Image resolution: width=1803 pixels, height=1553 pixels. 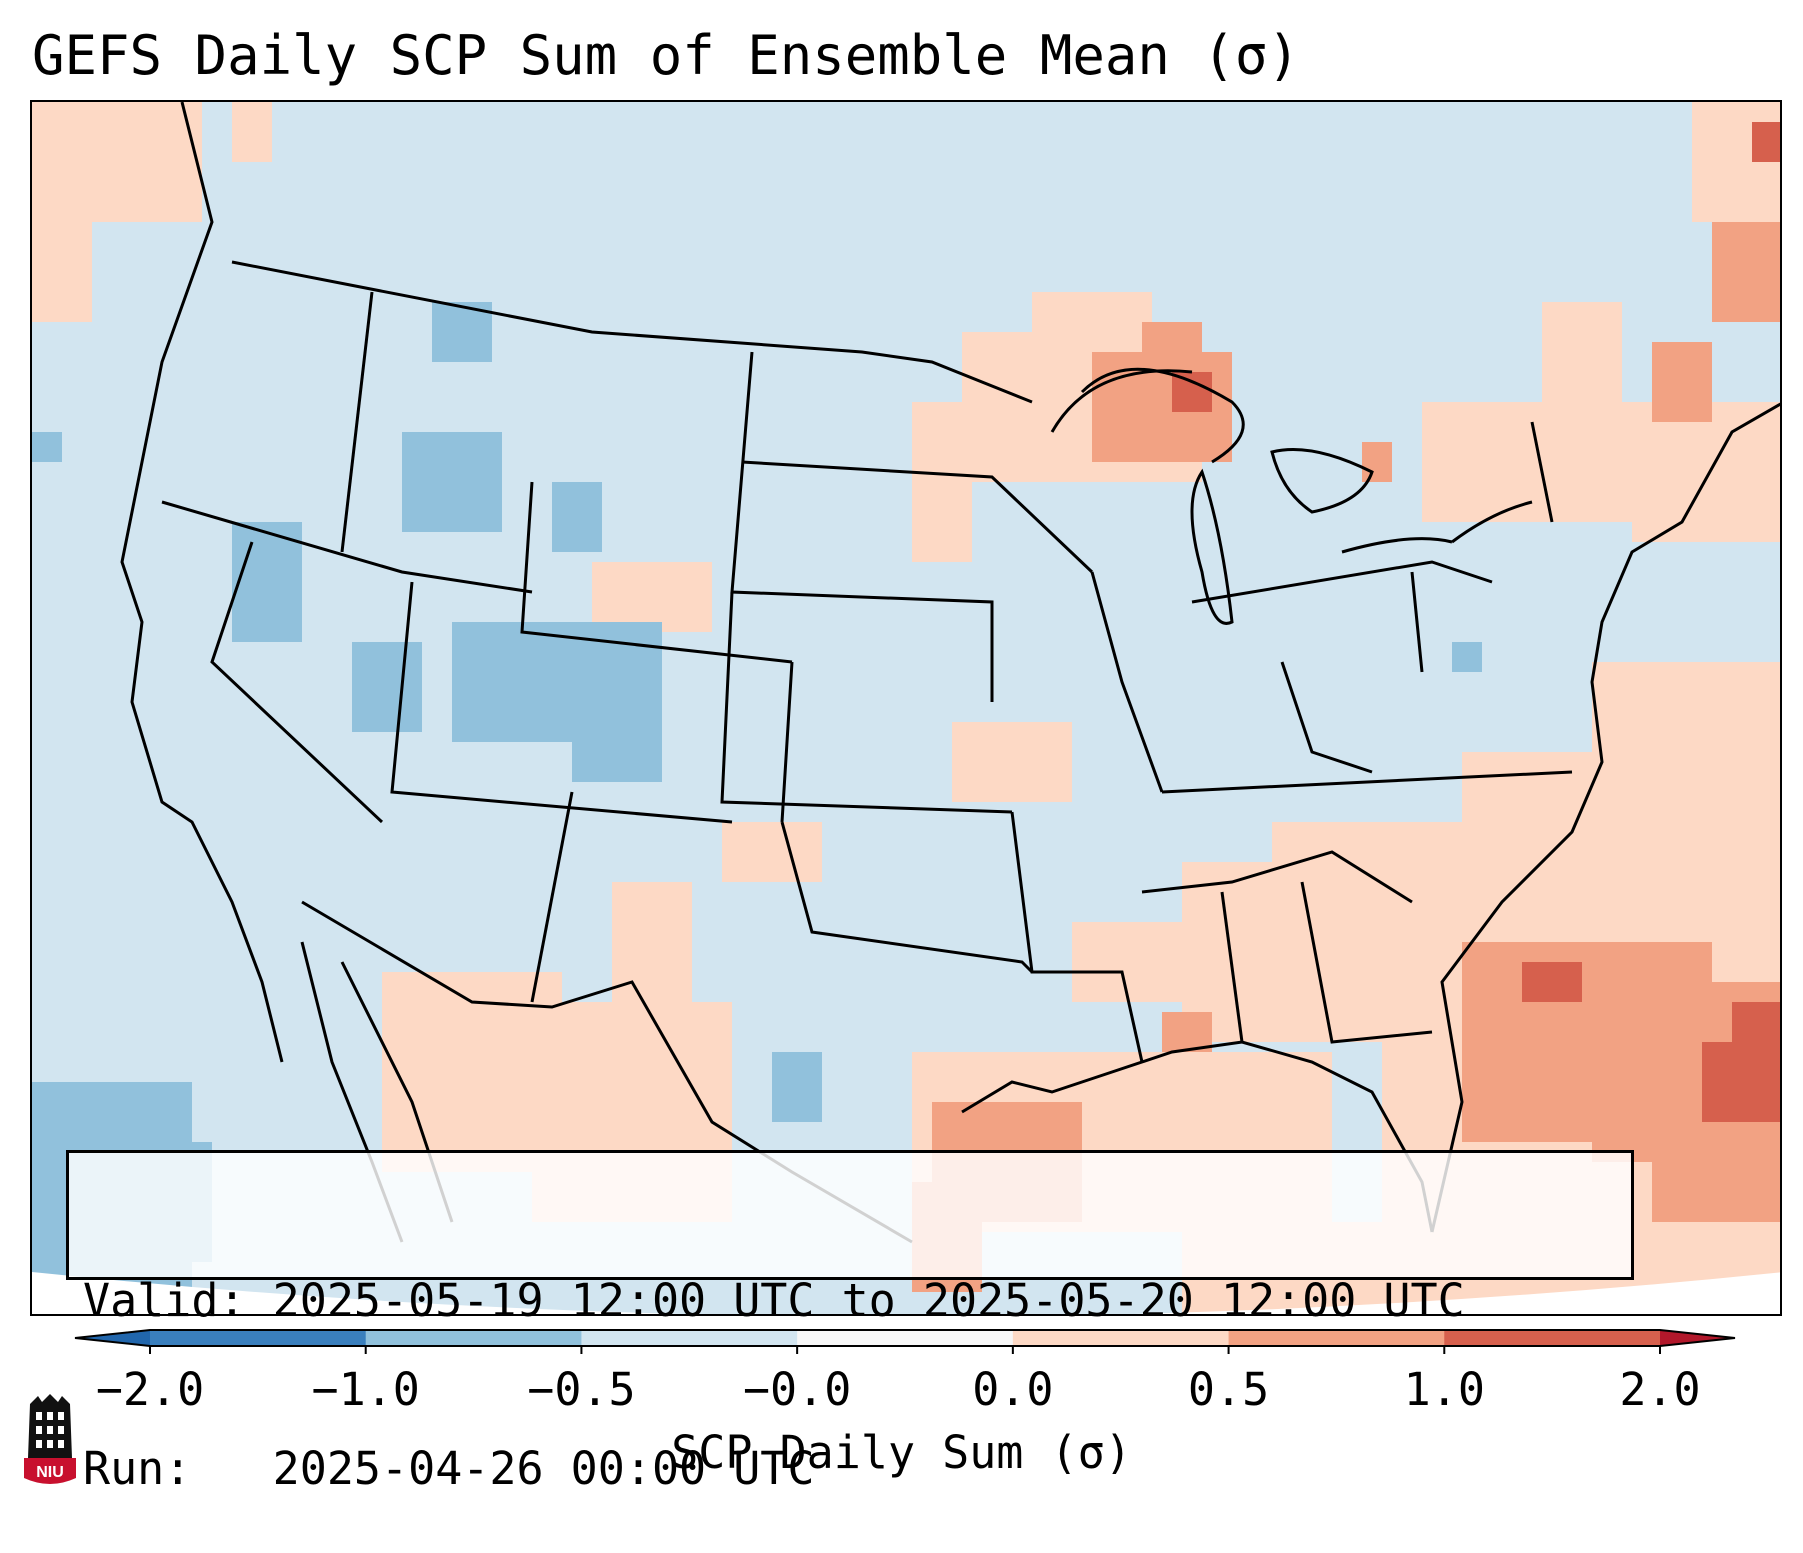 I want to click on colorbar, so click(x=905, y=1341).